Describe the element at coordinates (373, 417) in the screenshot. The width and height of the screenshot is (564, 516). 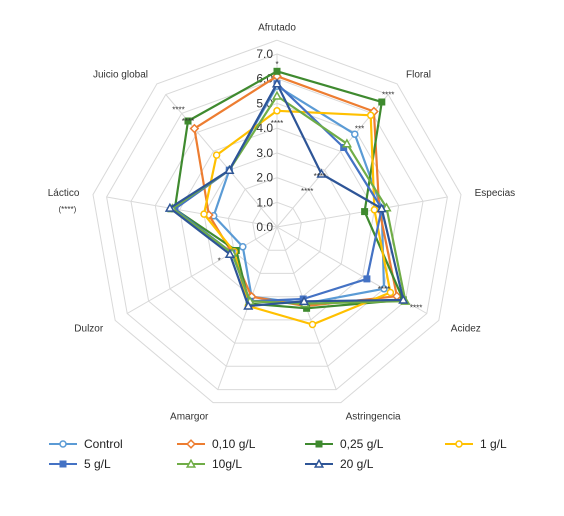
I see `axis-label-astringencia: Astringencia` at that location.